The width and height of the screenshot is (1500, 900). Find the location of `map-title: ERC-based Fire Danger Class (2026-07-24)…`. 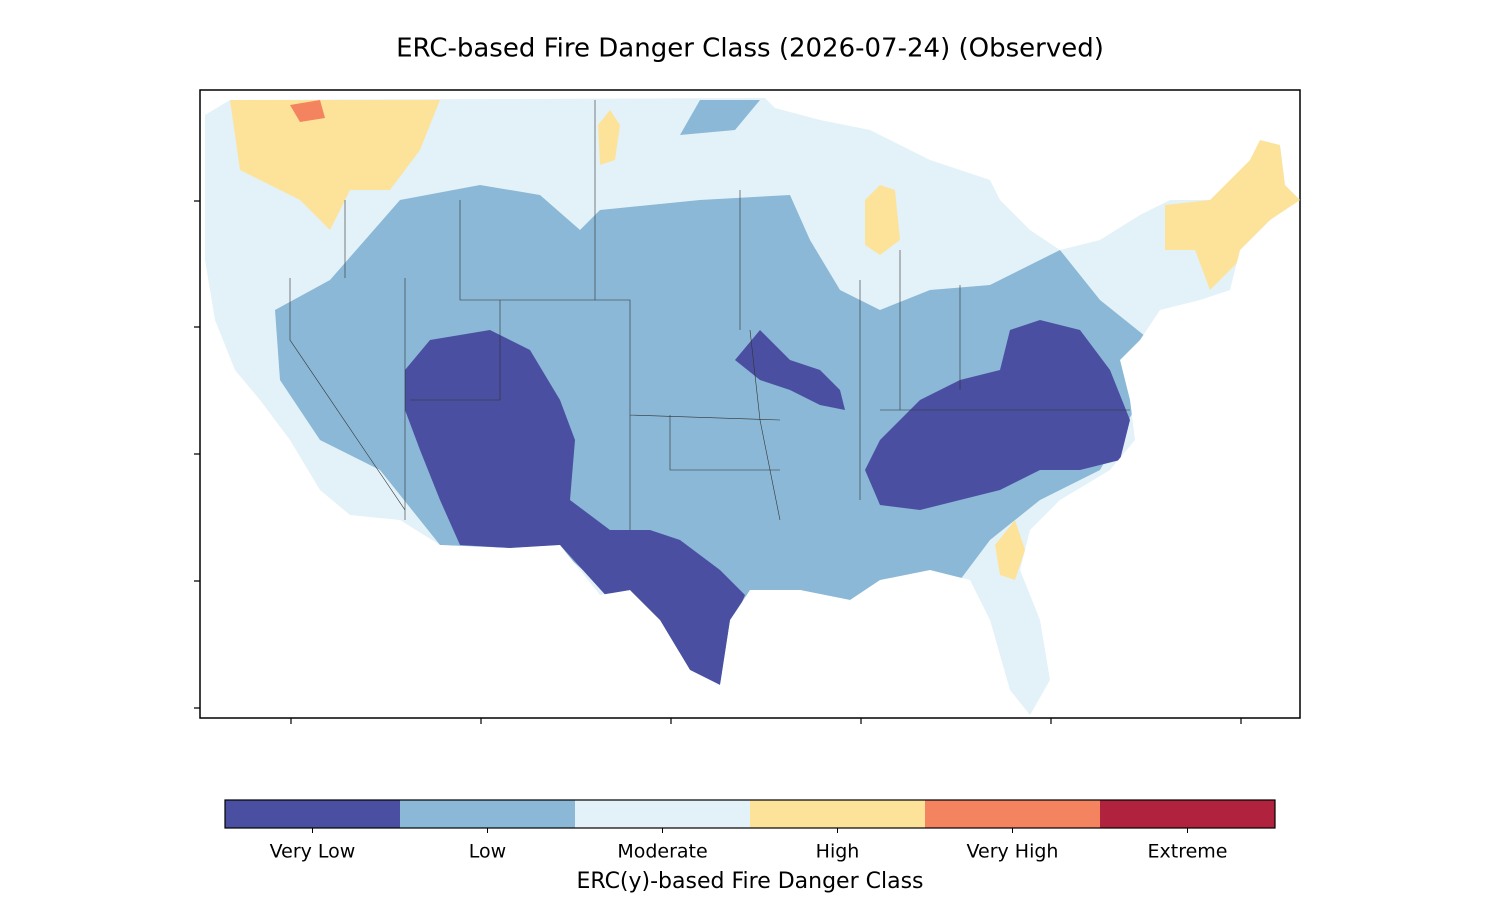

map-title: ERC-based Fire Danger Class (2026-07-24)… is located at coordinates (750, 49).